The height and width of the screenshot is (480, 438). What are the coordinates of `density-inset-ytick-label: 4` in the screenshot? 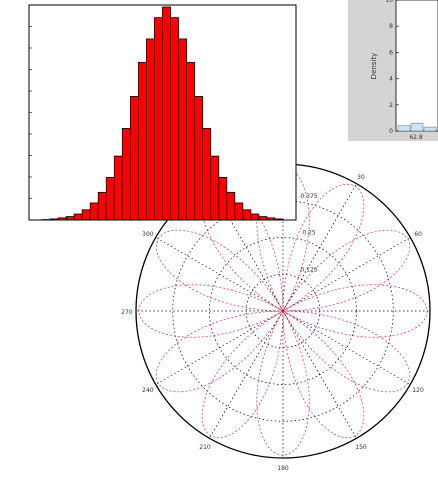 It's located at (391, 79).